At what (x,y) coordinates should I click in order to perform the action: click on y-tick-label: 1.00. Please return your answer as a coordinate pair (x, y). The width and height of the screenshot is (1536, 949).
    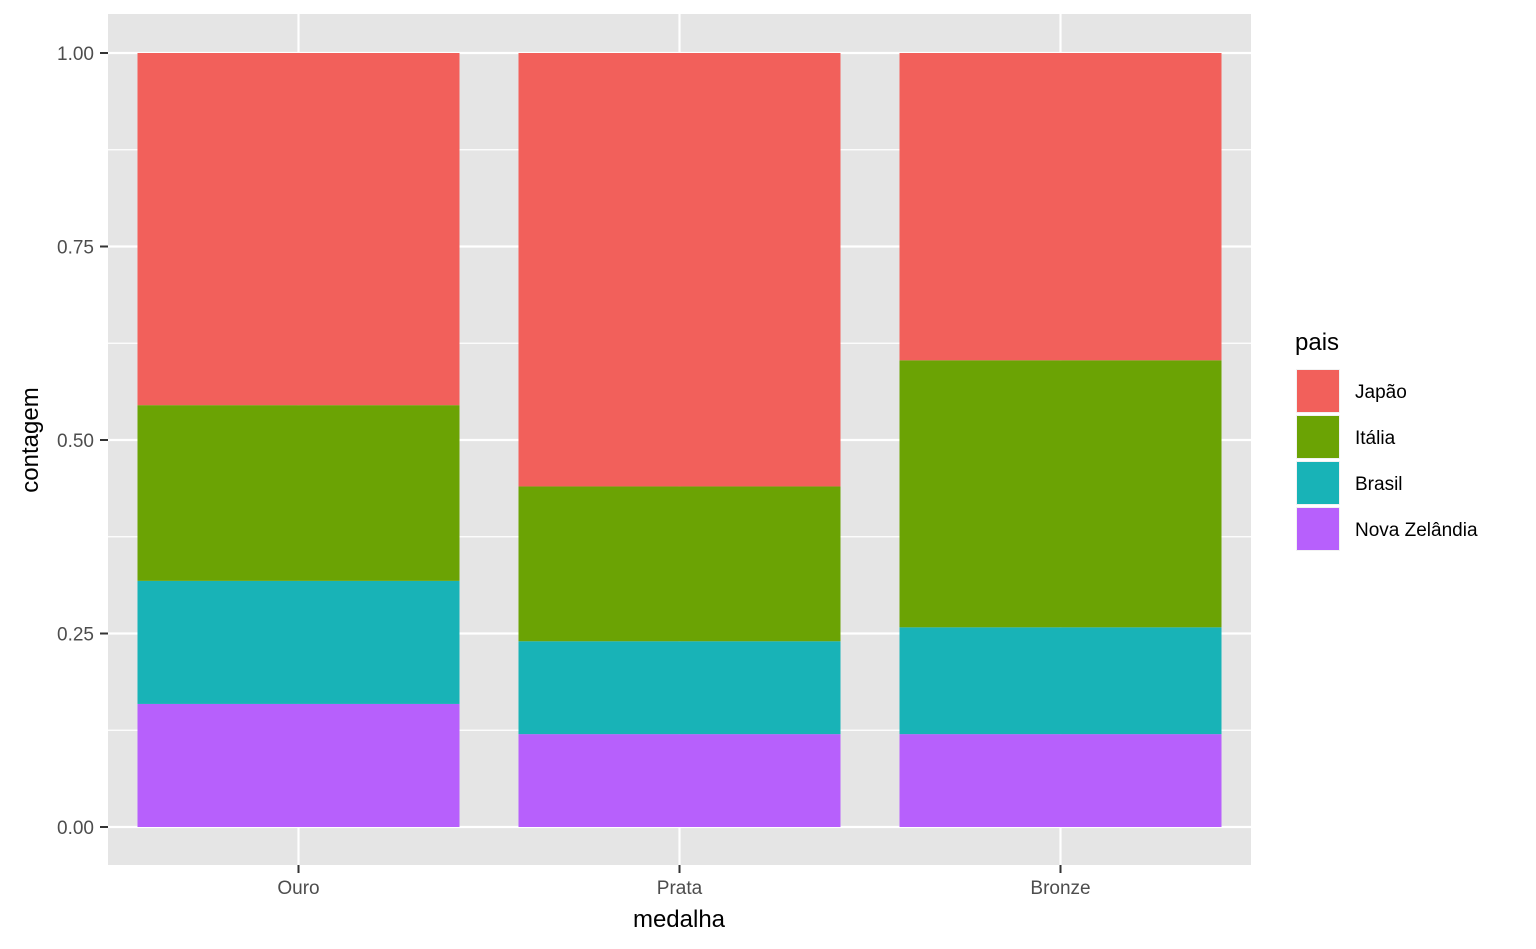
    Looking at the image, I should click on (75, 54).